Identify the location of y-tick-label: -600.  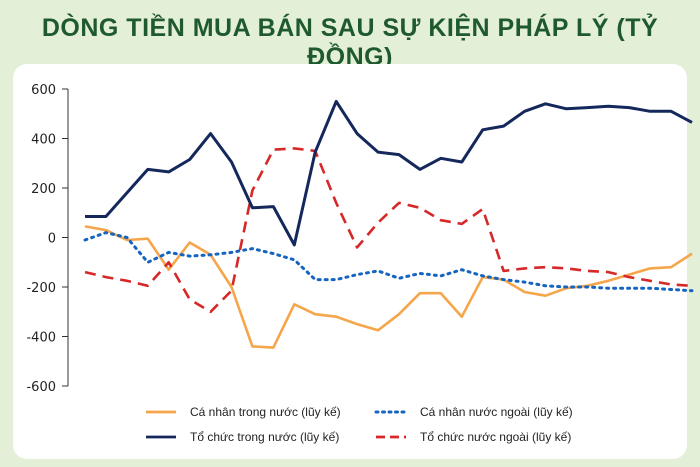
(41, 387).